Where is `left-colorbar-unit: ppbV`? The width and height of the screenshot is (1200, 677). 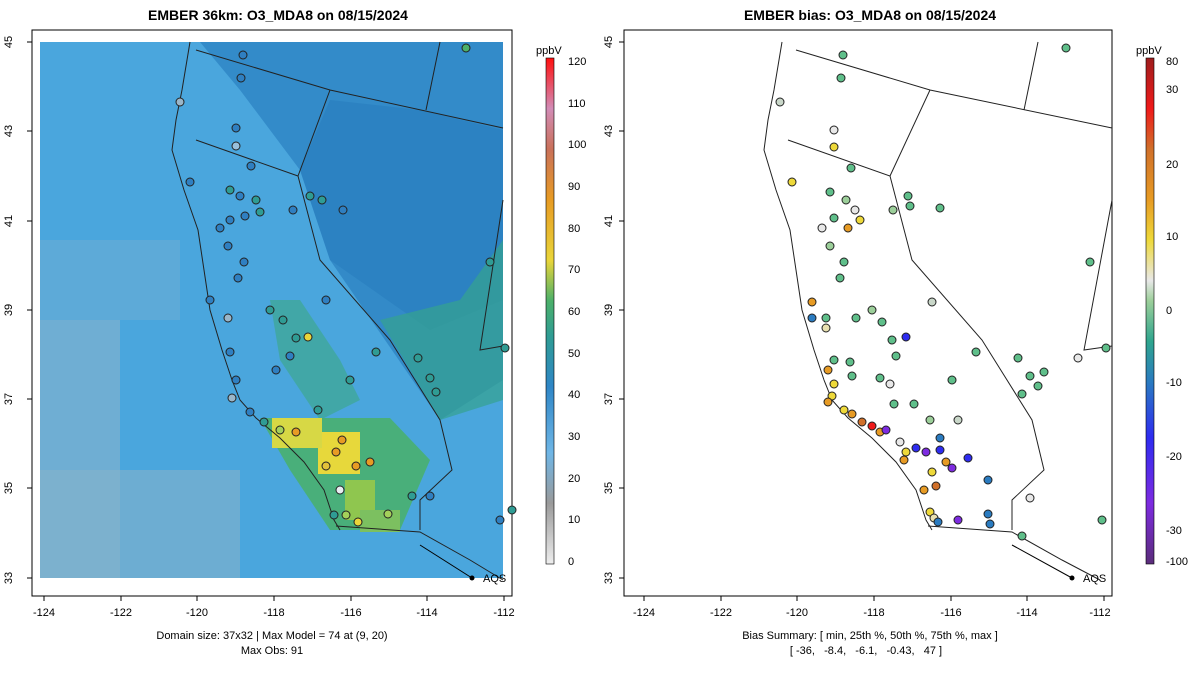
left-colorbar-unit: ppbV is located at coordinates (549, 51).